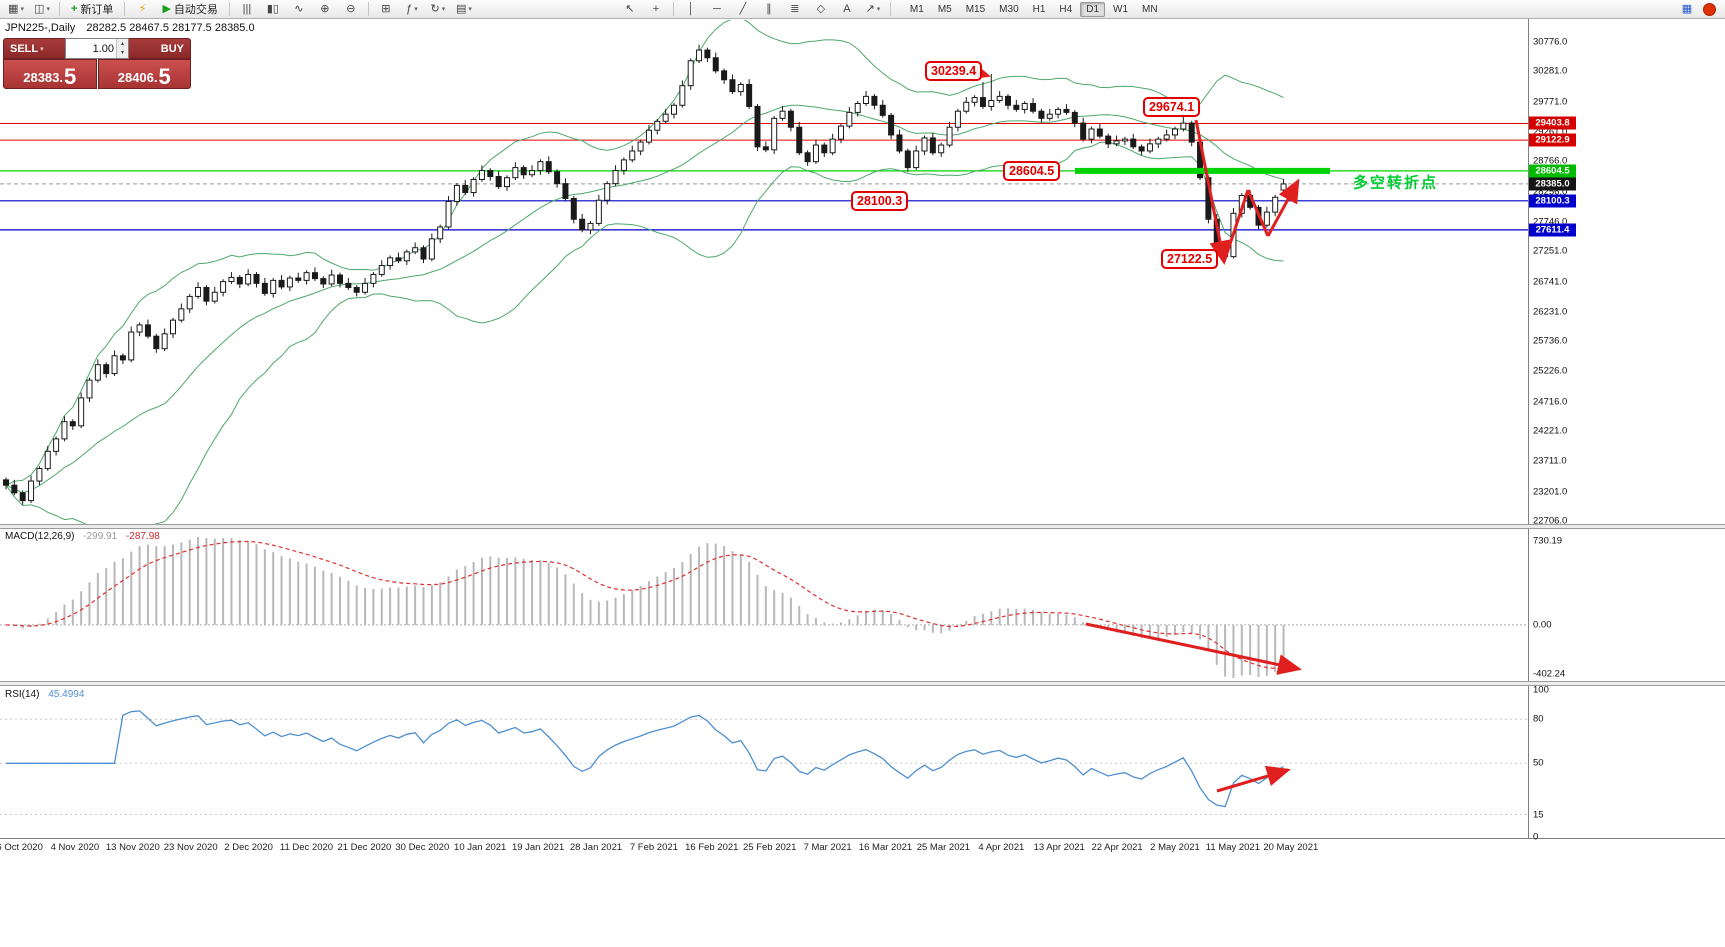 The height and width of the screenshot is (947, 1725). Describe the element at coordinates (954, 71) in the screenshot. I see `price-callout: 30239.4` at that location.